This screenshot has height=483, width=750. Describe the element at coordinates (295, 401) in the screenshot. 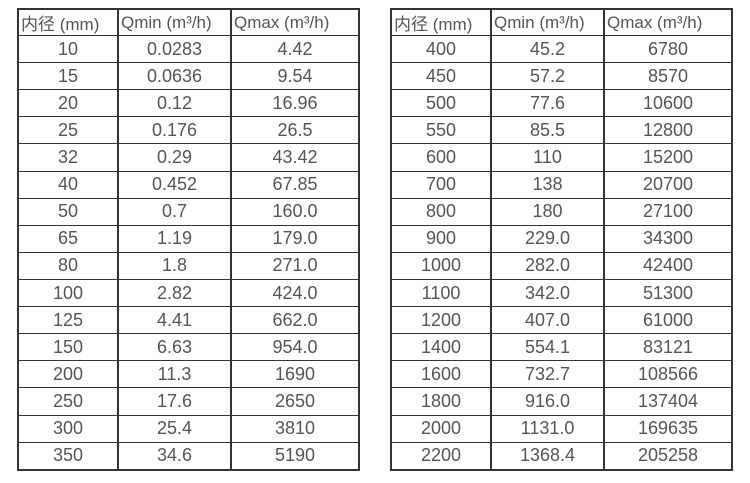

I see `cell-qmax: 2650` at that location.